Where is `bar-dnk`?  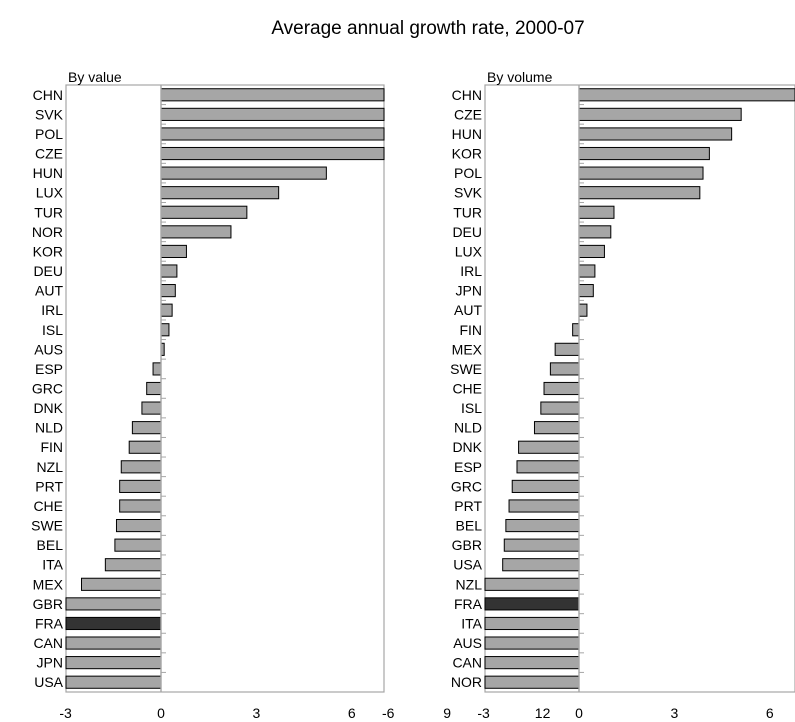 bar-dnk is located at coordinates (151, 408).